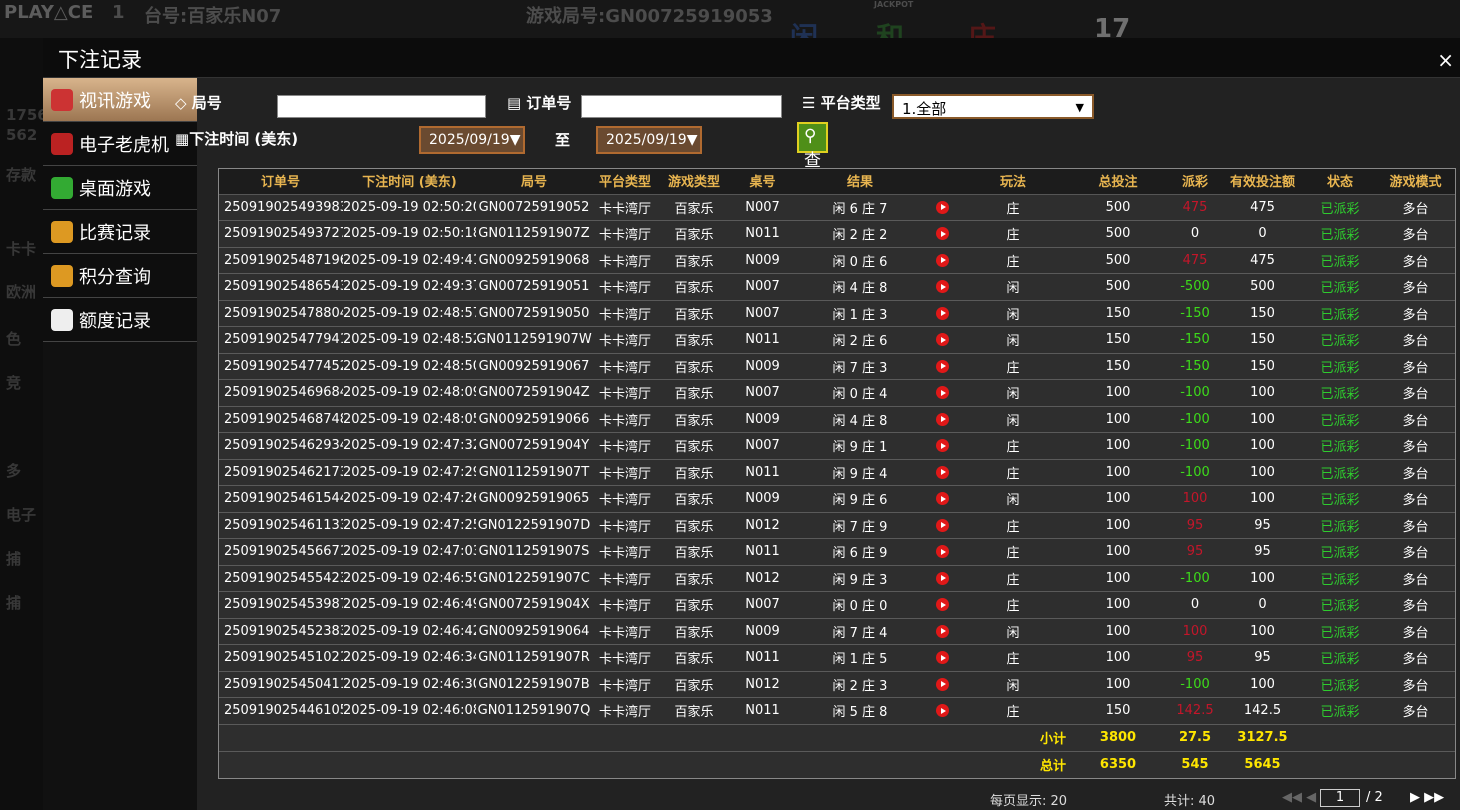 The image size is (1460, 810). I want to click on cell: 闲 7 庄 9, so click(860, 525).